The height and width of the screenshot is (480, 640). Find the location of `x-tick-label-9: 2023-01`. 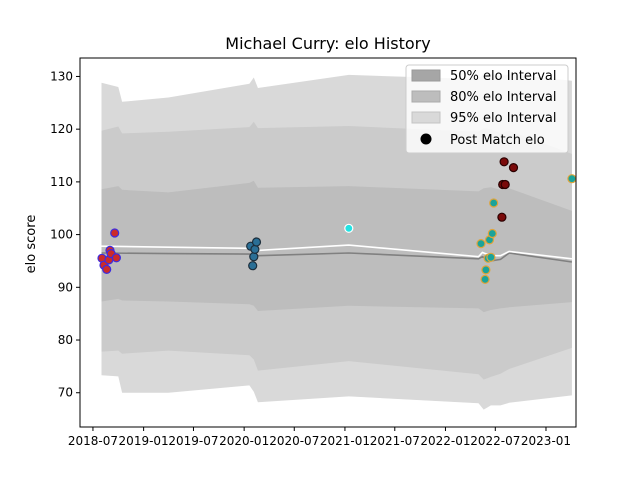

x-tick-label-9: 2023-01 is located at coordinates (546, 441).